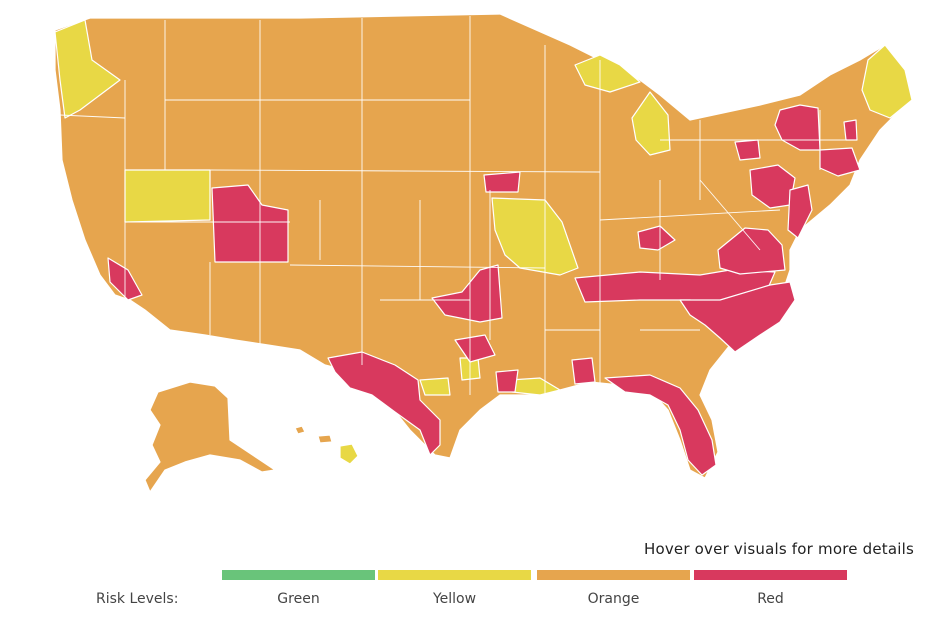 The width and height of the screenshot is (936, 618). What do you see at coordinates (583, 371) in the screenshot?
I see `region-mississippi-south` at bounding box center [583, 371].